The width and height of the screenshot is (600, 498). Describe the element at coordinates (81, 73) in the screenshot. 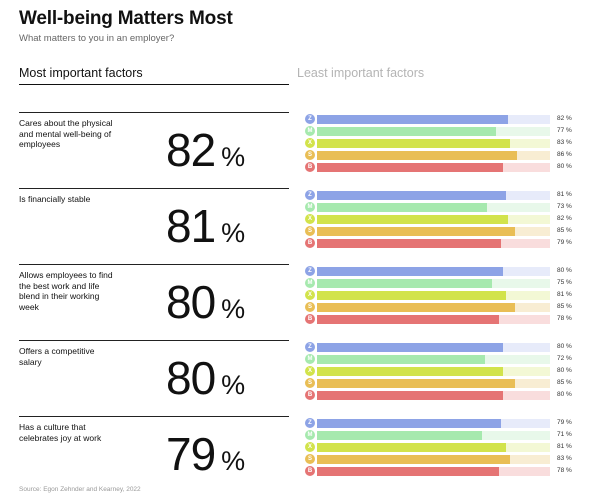

I see `tab-most-important: Most important factors` at that location.